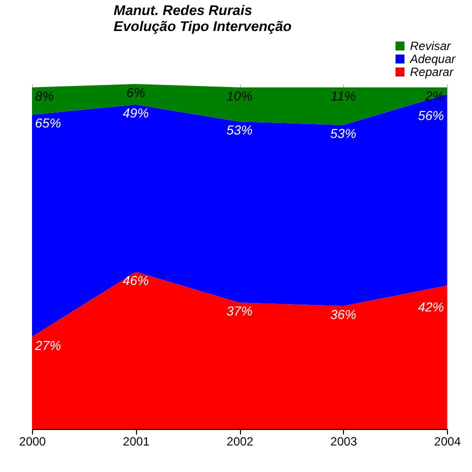  What do you see at coordinates (431, 116) in the screenshot?
I see `data-label: 56%` at bounding box center [431, 116].